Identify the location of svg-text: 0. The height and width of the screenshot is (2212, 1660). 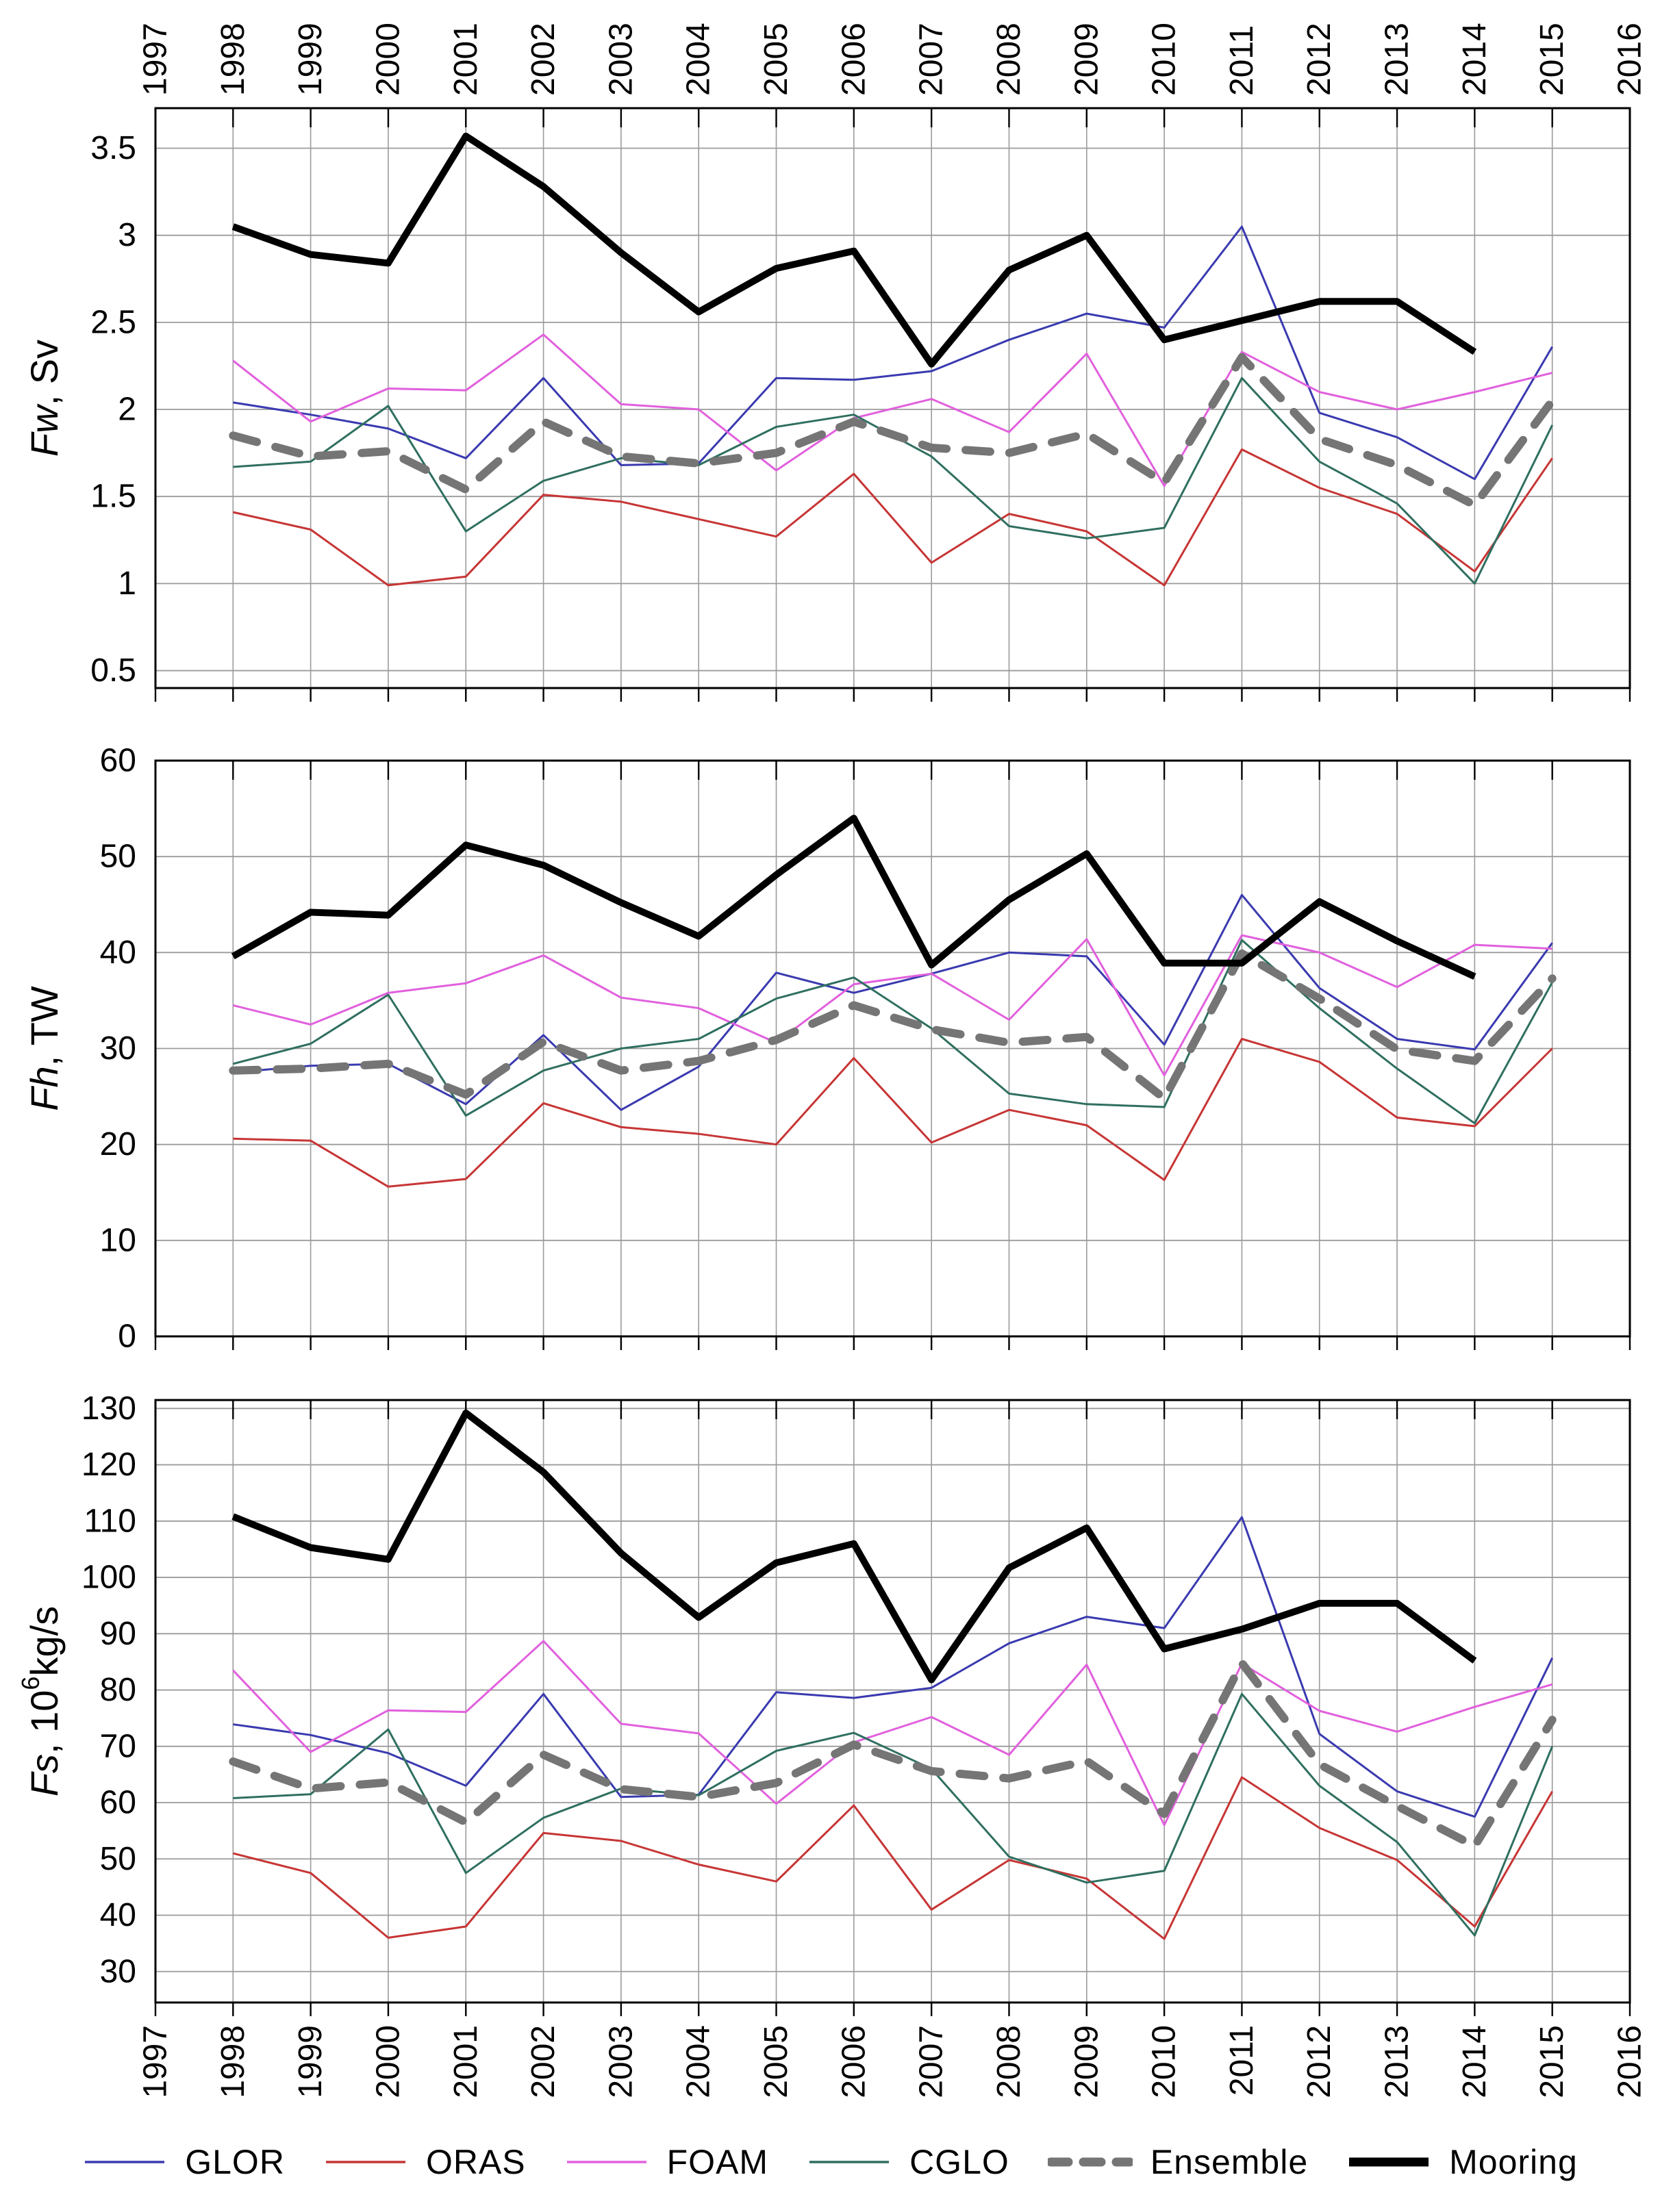
(127, 1337).